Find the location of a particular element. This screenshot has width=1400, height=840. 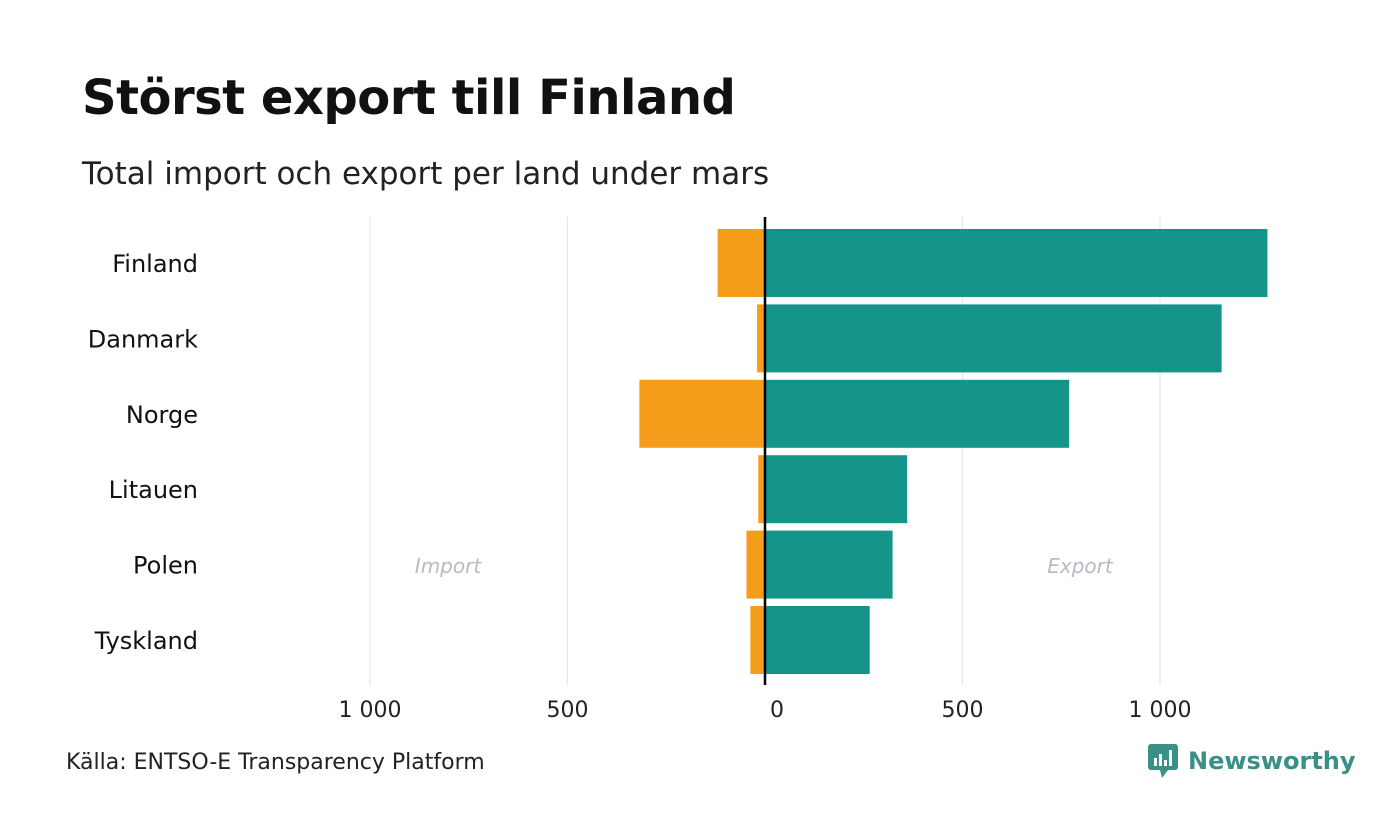

brand-name: Newsworthy is located at coordinates (1272, 761).